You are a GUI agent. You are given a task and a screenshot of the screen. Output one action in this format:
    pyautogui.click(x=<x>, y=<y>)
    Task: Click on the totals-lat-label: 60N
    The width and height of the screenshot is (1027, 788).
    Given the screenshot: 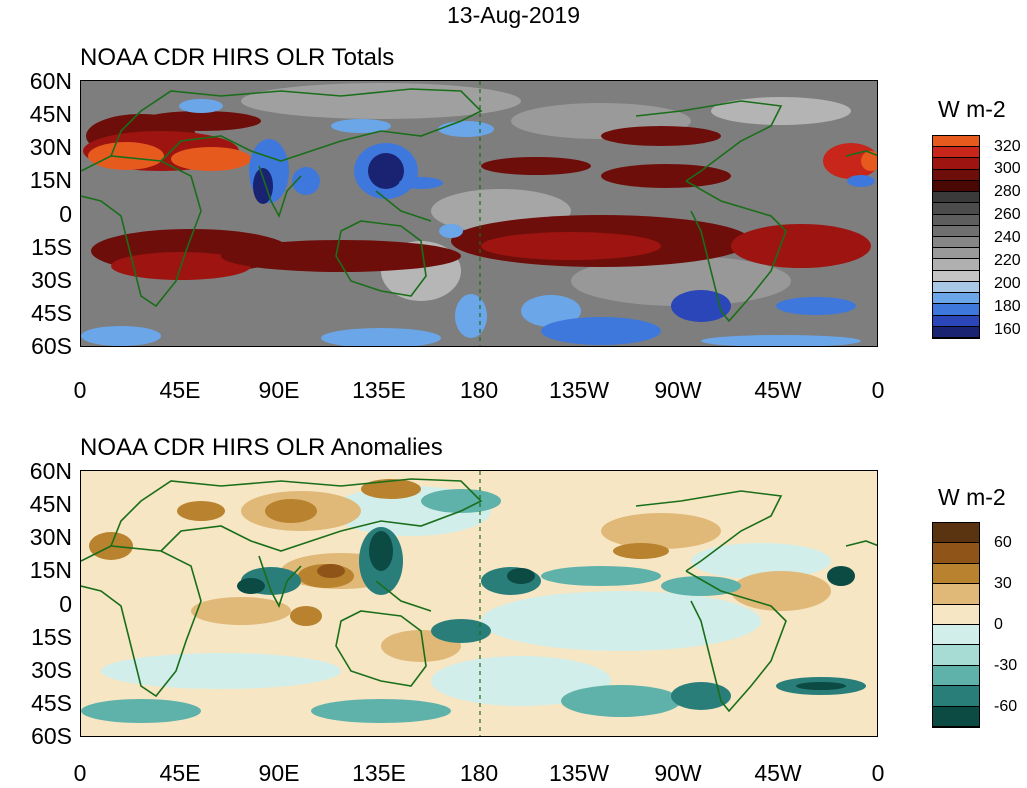 What is the action you would take?
    pyautogui.click(x=50, y=81)
    